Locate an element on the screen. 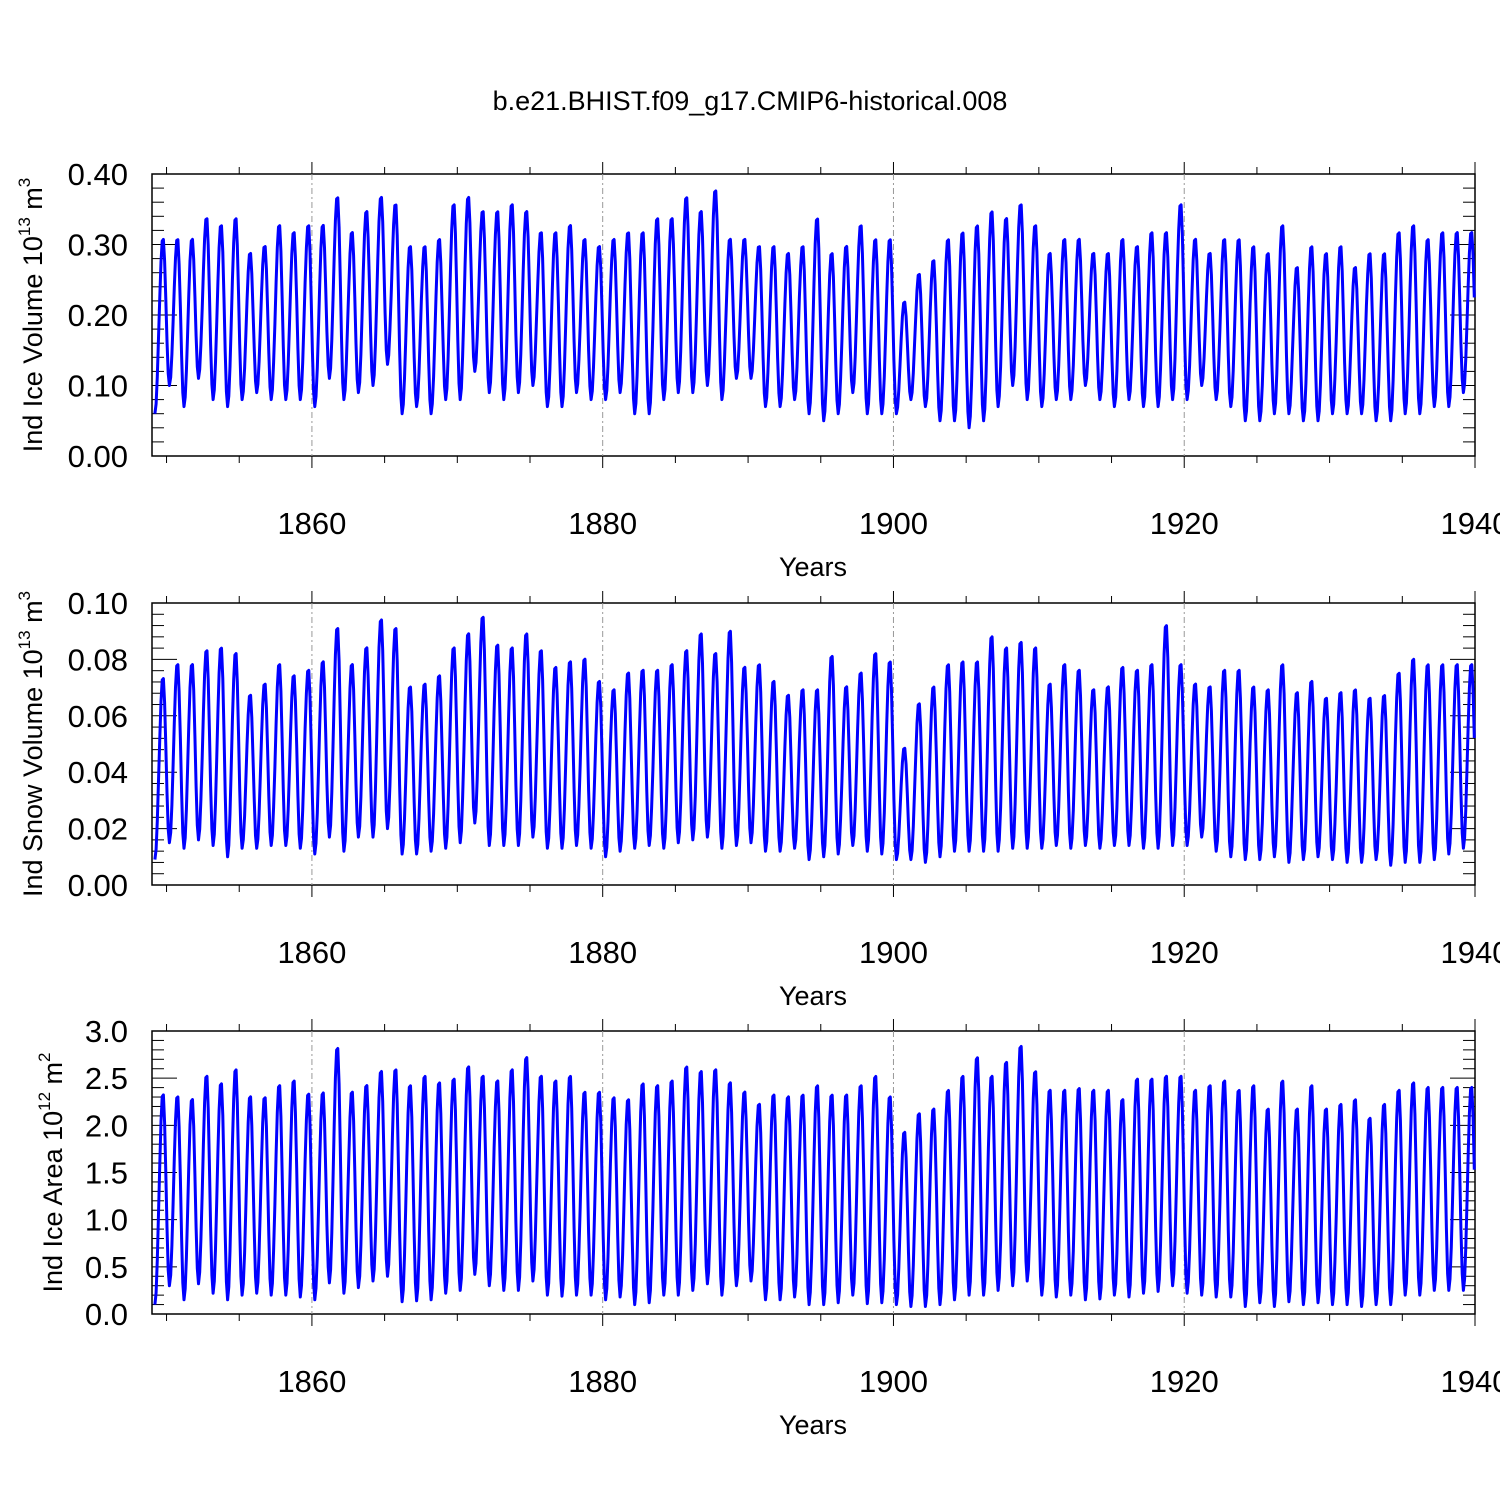 The height and width of the screenshot is (1500, 1500). y-tick-label: 0.08 is located at coordinates (98, 659).